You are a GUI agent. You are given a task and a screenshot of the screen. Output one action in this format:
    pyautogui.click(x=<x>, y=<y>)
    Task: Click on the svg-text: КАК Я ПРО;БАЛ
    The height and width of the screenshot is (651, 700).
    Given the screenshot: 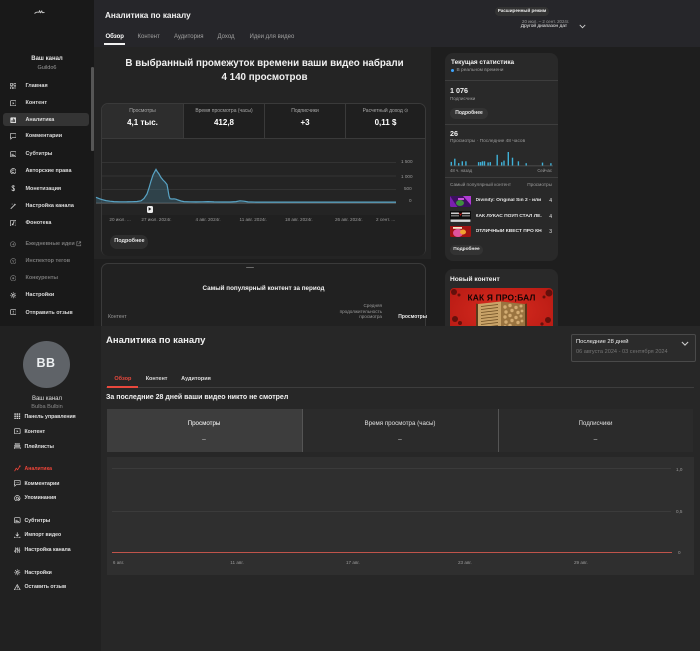 What is the action you would take?
    pyautogui.click(x=501, y=297)
    